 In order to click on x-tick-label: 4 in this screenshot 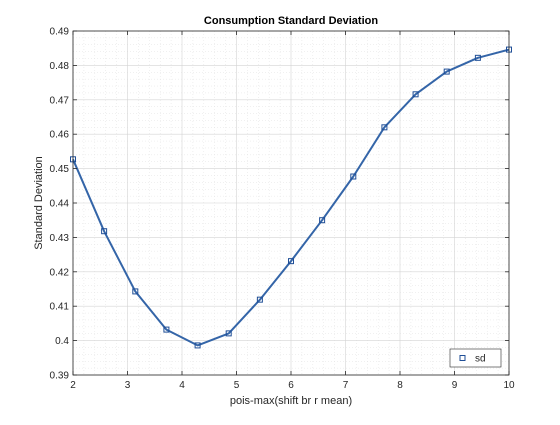, I will do `click(182, 385)`.